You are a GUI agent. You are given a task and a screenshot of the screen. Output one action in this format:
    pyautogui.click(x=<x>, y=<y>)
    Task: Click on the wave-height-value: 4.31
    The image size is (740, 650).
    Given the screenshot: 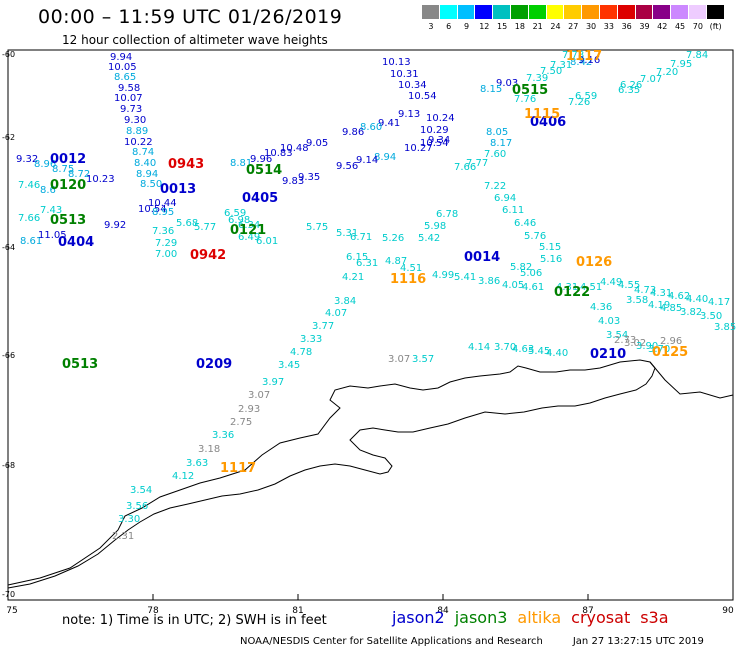 What is the action you would take?
    pyautogui.click(x=661, y=293)
    